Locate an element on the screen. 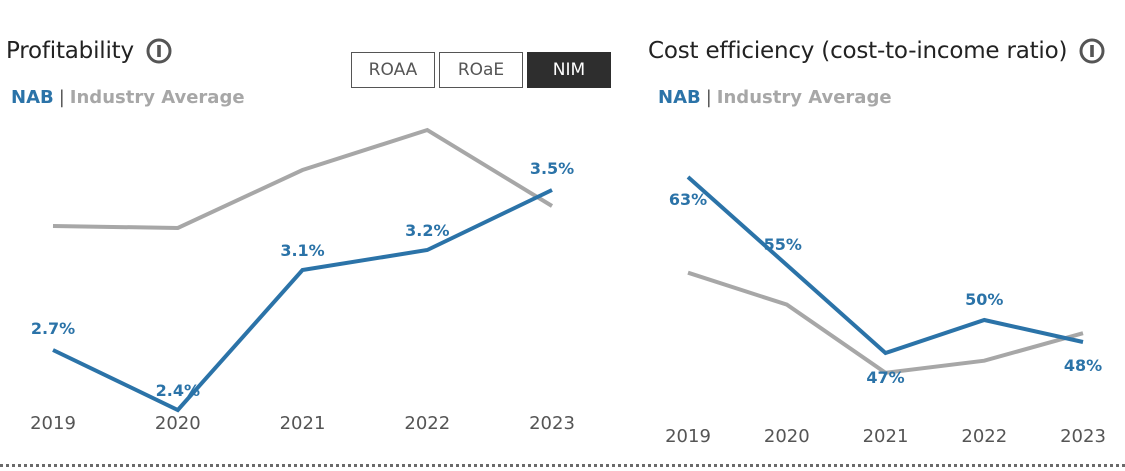  profitability-title: Profitability is located at coordinates (89, 51).